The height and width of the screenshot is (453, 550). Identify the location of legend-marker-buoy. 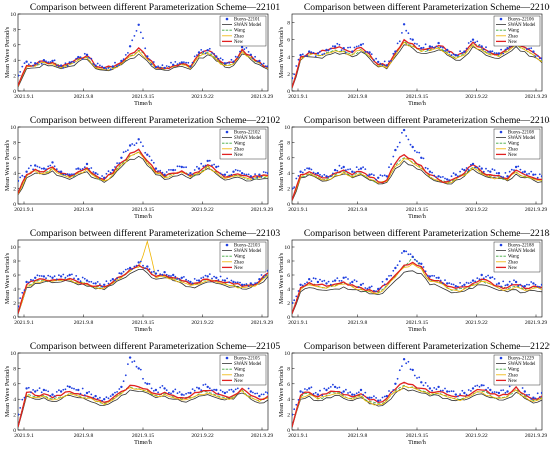
(501, 19).